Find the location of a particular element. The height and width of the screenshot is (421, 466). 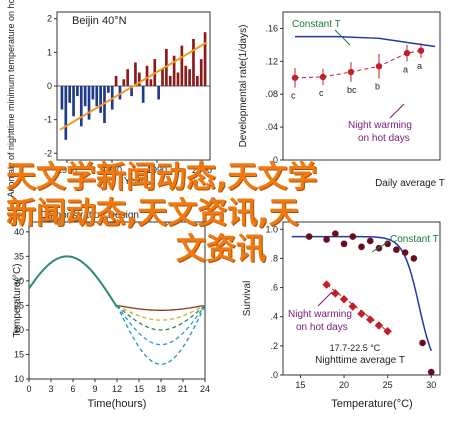

y-tick-label: 10 is located at coordinates (19, 379).